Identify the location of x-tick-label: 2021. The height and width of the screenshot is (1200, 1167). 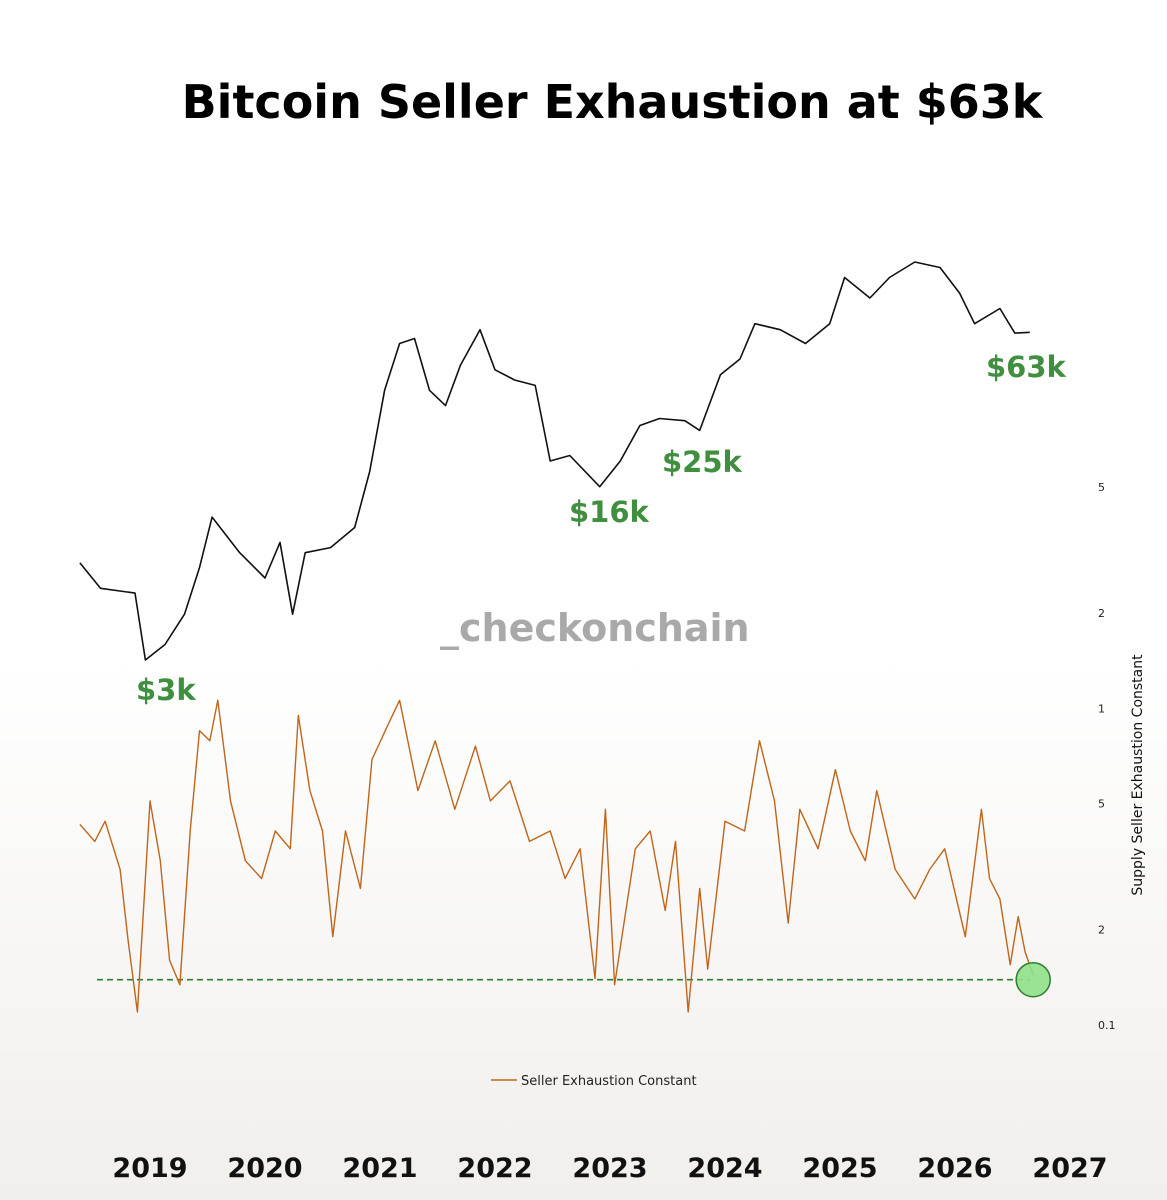
(379, 1168).